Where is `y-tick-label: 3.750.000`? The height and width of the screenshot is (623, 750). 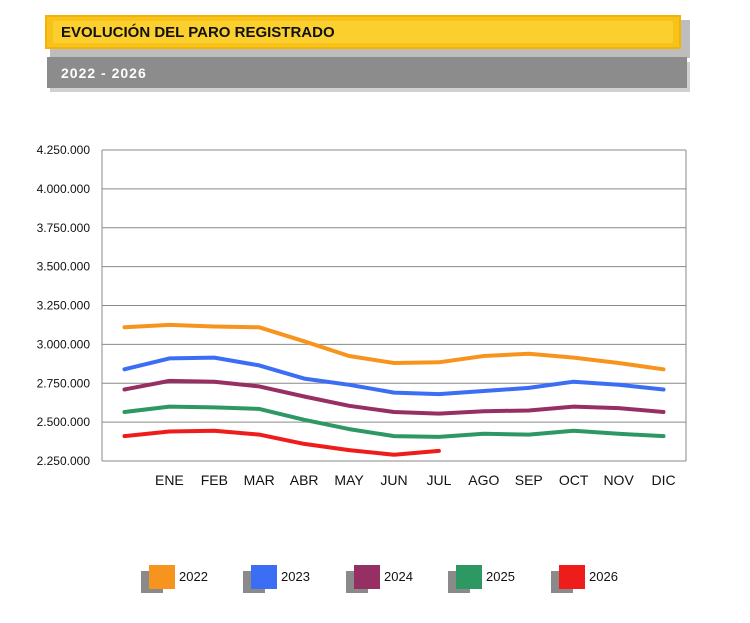
y-tick-label: 3.750.000 is located at coordinates (64, 228).